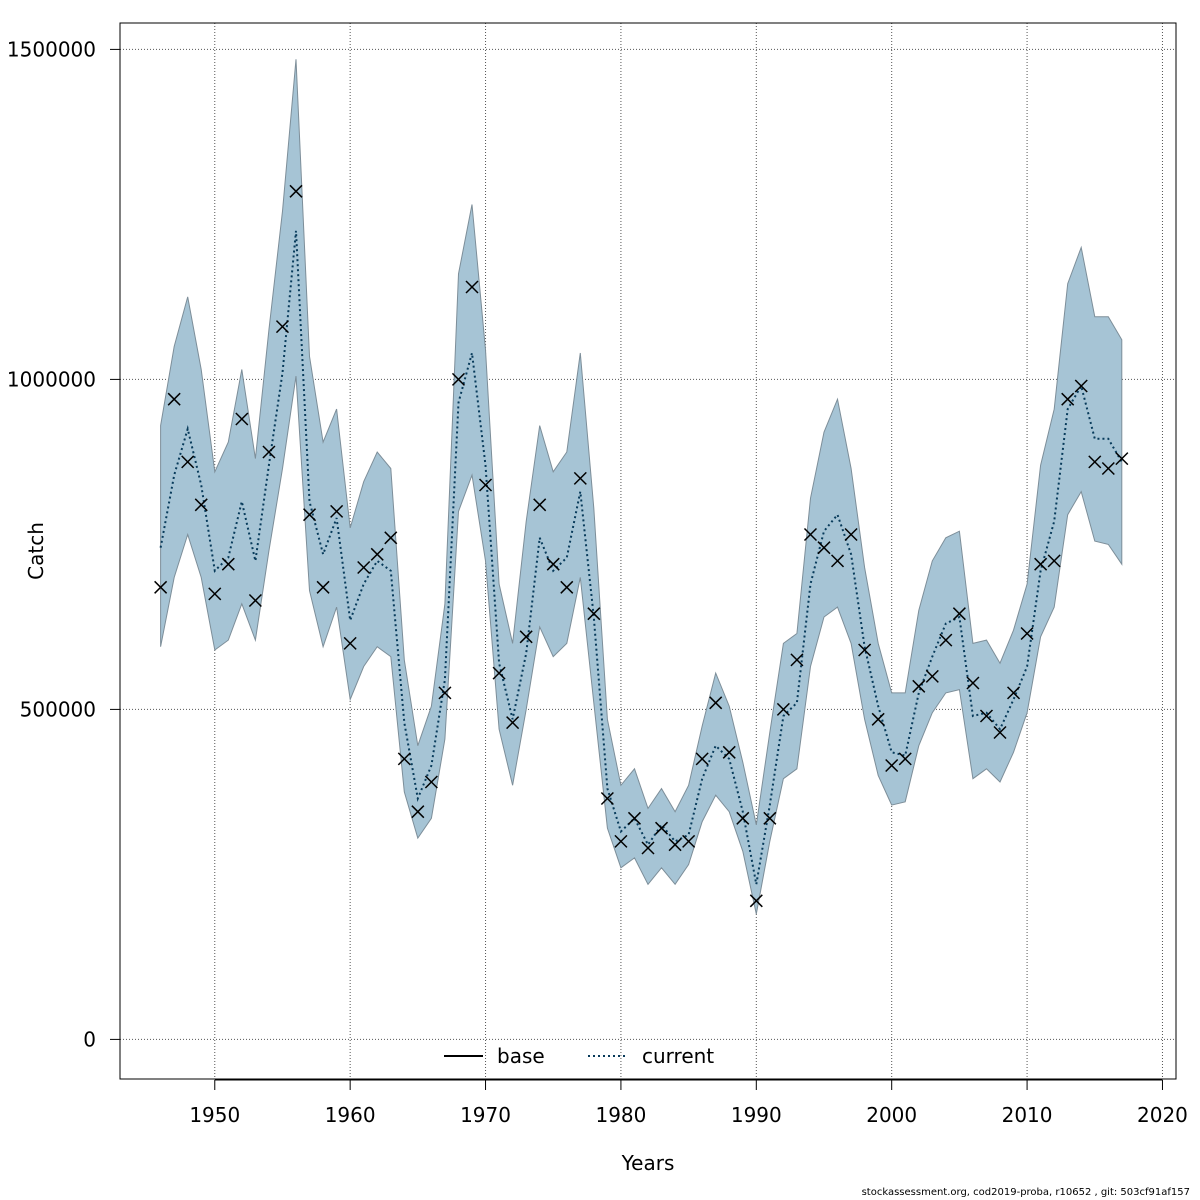  I want to click on x-tick-label-1980: 1980, so click(620, 1115).